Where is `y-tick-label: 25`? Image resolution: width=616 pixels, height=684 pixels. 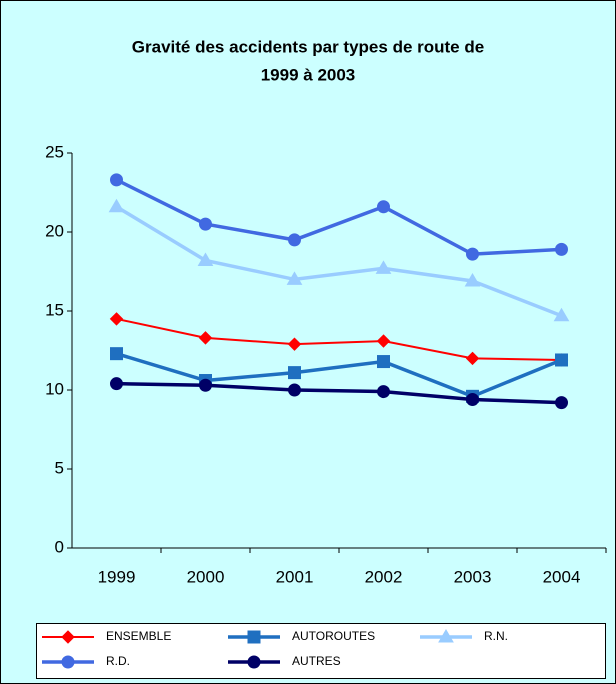 y-tick-label: 25 is located at coordinates (54, 151).